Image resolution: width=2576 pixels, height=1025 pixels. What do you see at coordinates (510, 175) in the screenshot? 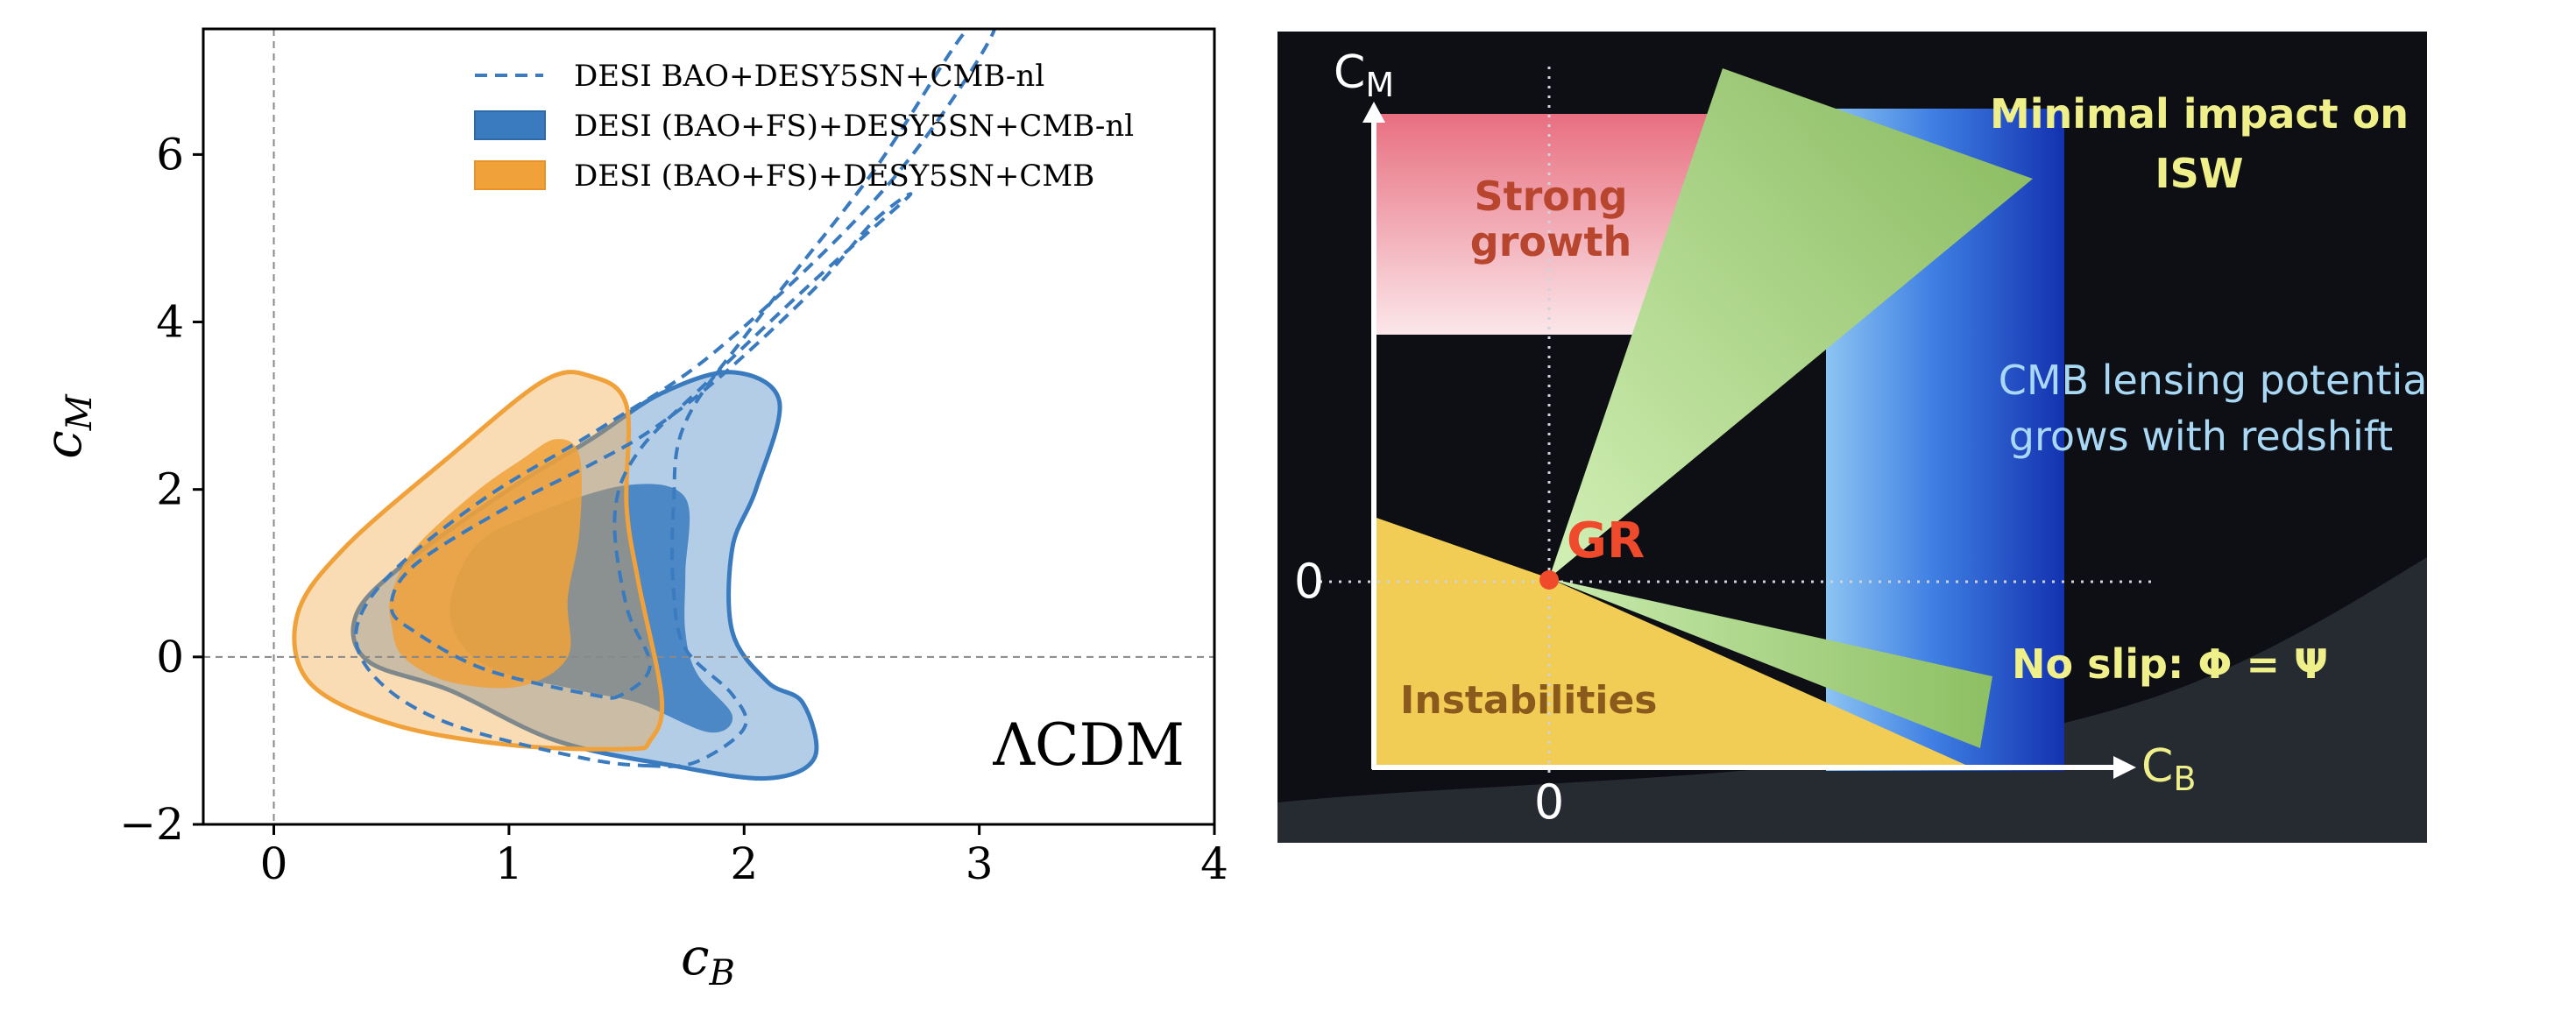
I see `legend-orange-swatch` at bounding box center [510, 175].